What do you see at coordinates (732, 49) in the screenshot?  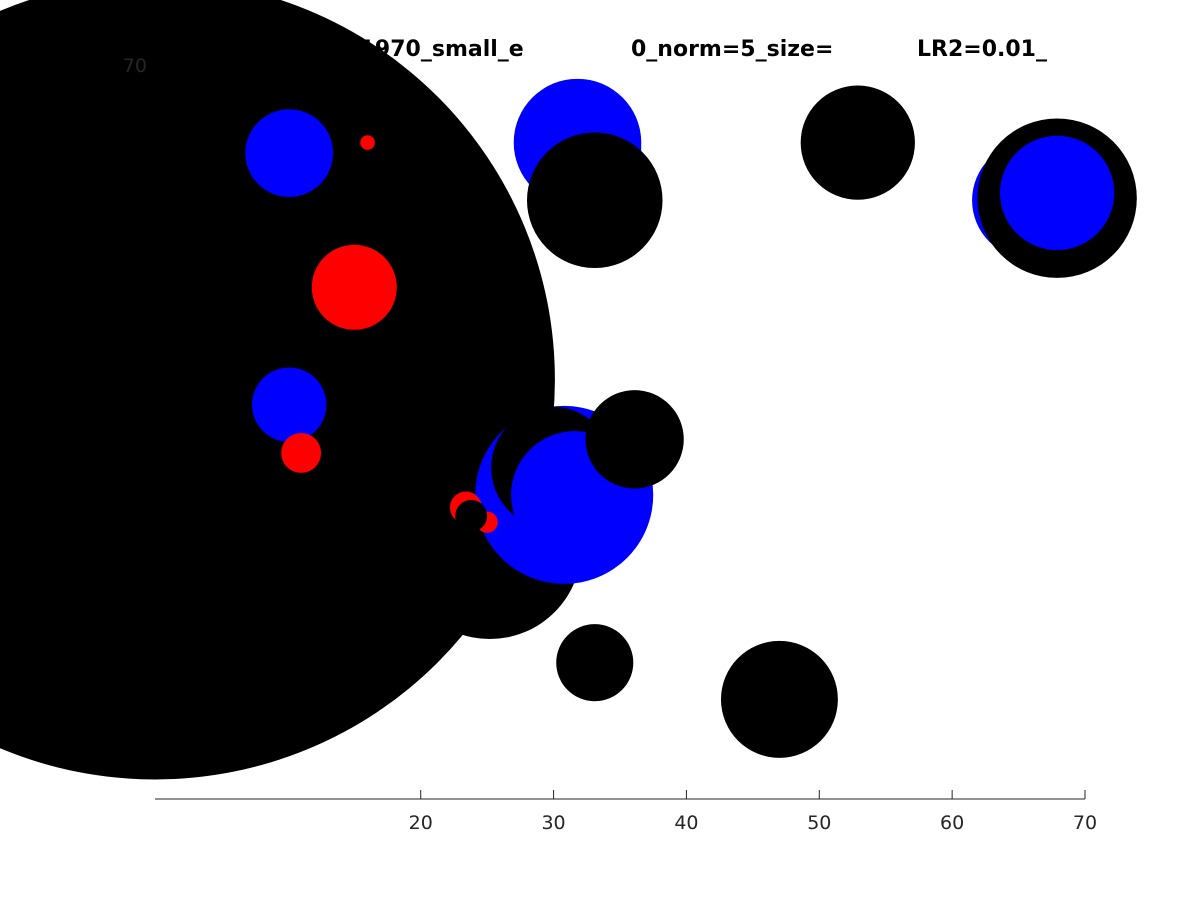 I see `chart-title-fragment-1: 0_norm=5_size=` at bounding box center [732, 49].